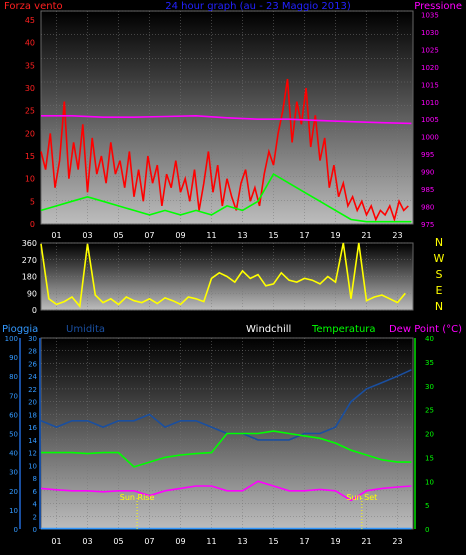 The width and height of the screenshot is (466, 555). I want to click on axis-label: Forza vento, so click(33, 6).